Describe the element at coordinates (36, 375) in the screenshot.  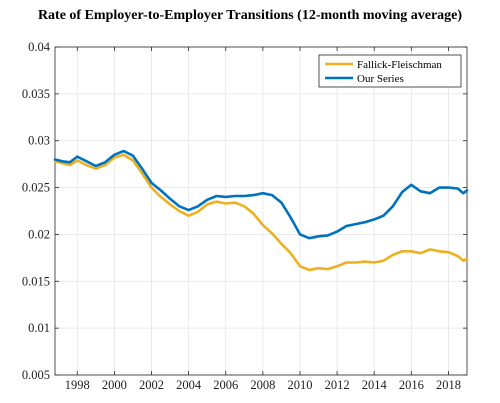
I see `y-tick-label: 0.005` at that location.